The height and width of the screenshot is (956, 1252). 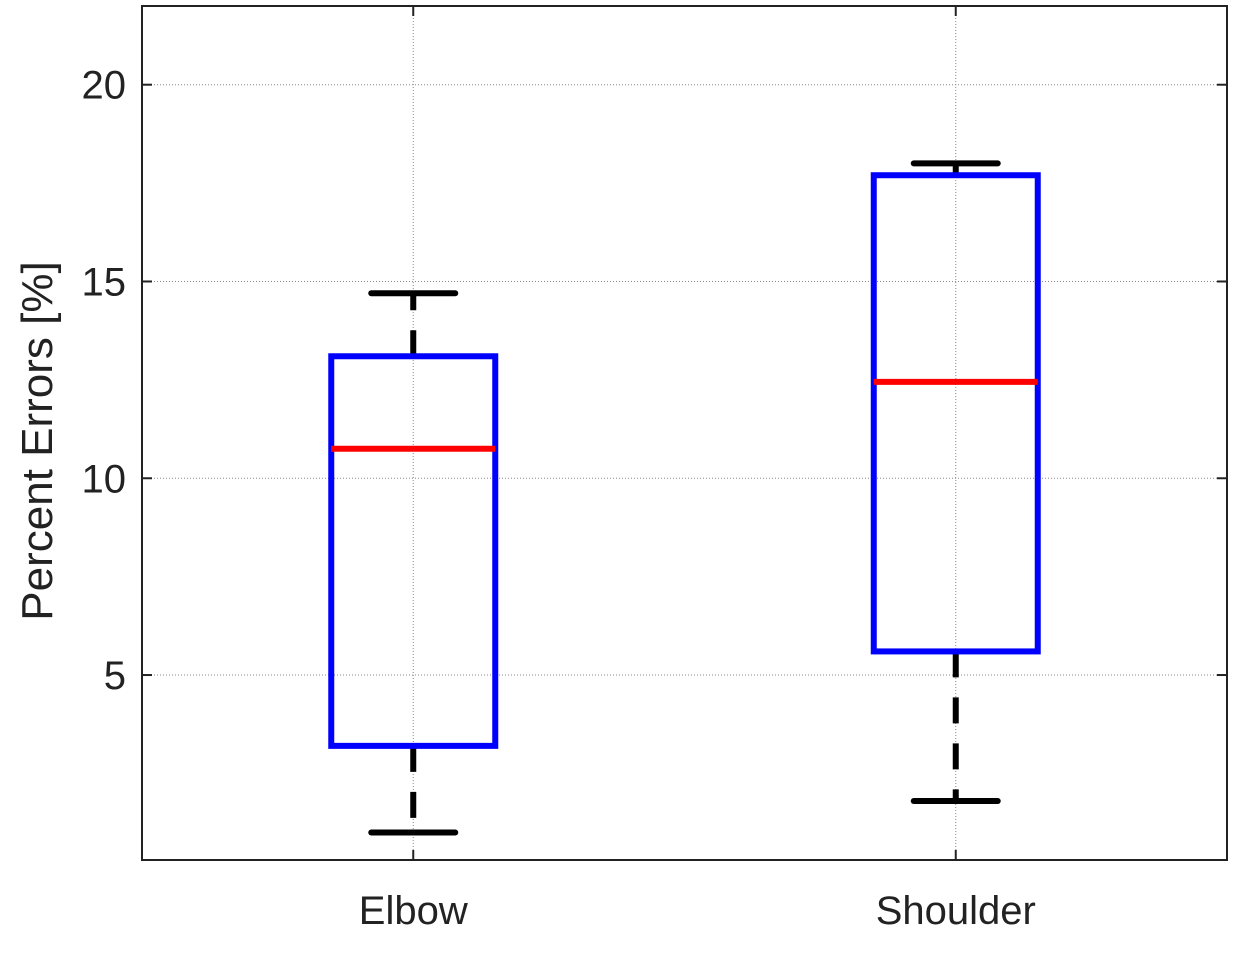 What do you see at coordinates (104, 282) in the screenshot?
I see `y-tick-label: 15` at bounding box center [104, 282].